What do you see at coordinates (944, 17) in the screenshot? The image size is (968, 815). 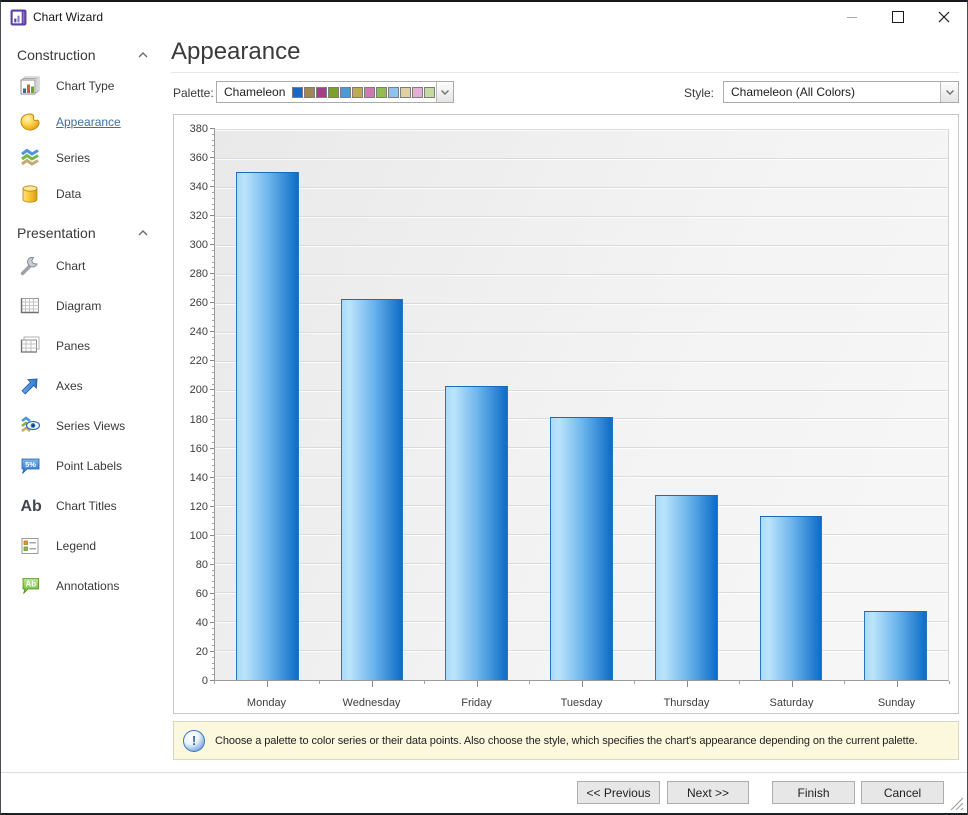 I see `close-button` at bounding box center [944, 17].